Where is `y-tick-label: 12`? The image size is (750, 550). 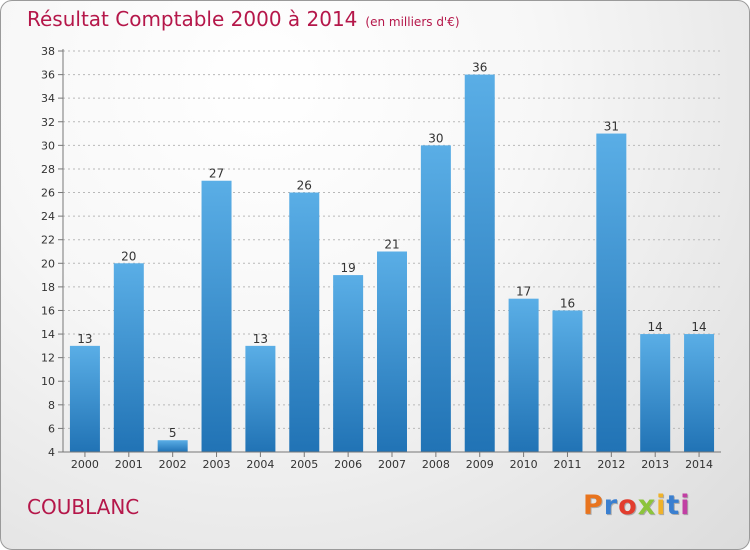
y-tick-label: 12 is located at coordinates (48, 358).